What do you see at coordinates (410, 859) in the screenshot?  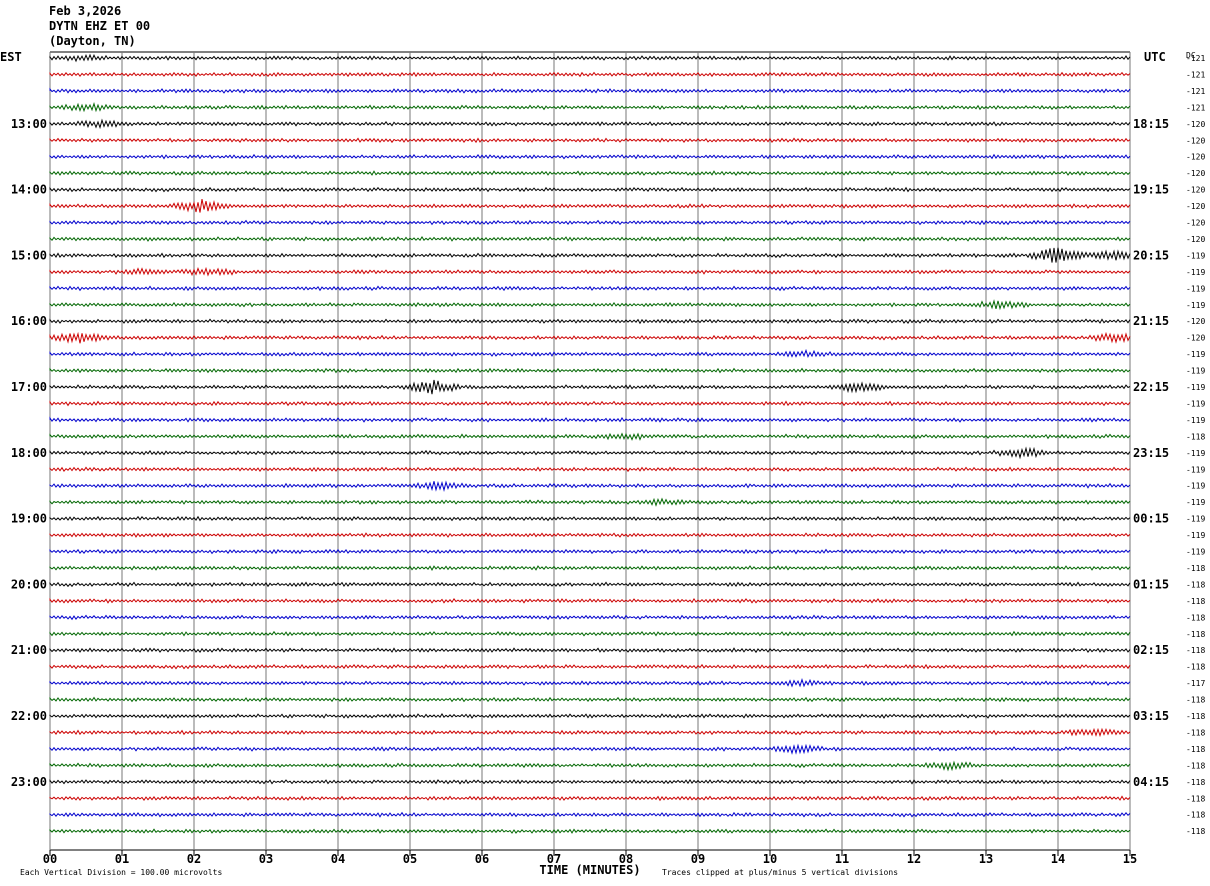 I see `x-tick-label: 05` at bounding box center [410, 859].